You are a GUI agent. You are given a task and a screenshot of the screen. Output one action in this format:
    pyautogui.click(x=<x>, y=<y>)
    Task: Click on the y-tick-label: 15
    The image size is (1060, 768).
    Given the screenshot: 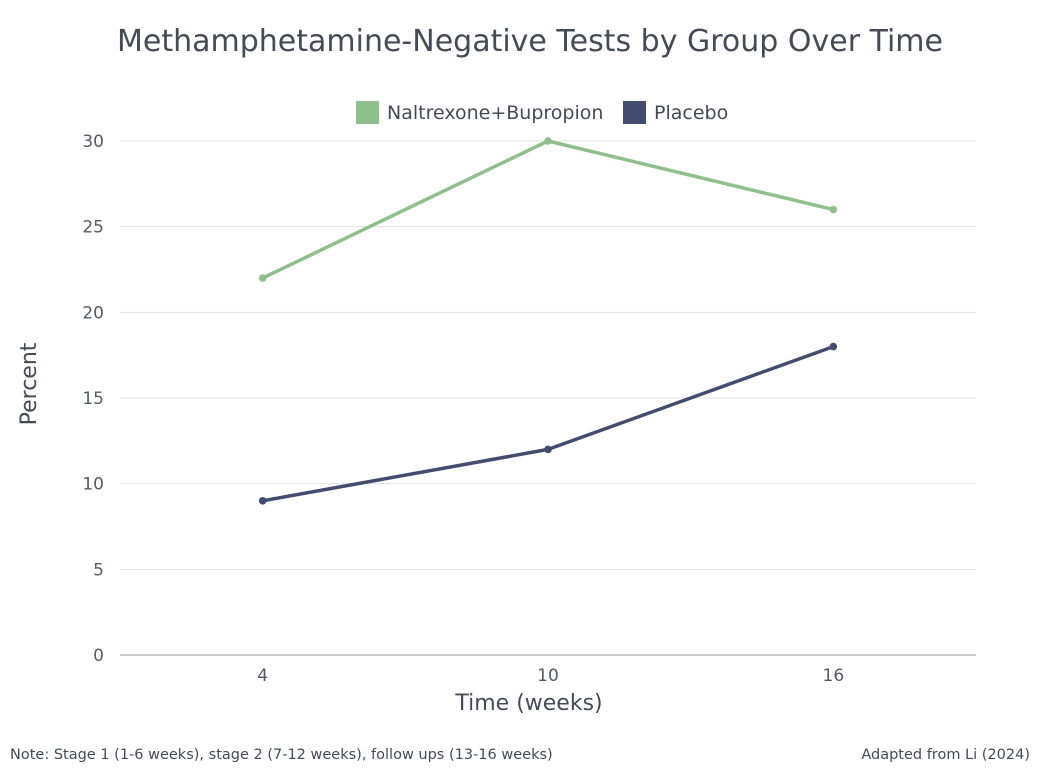 What is the action you would take?
    pyautogui.click(x=93, y=399)
    